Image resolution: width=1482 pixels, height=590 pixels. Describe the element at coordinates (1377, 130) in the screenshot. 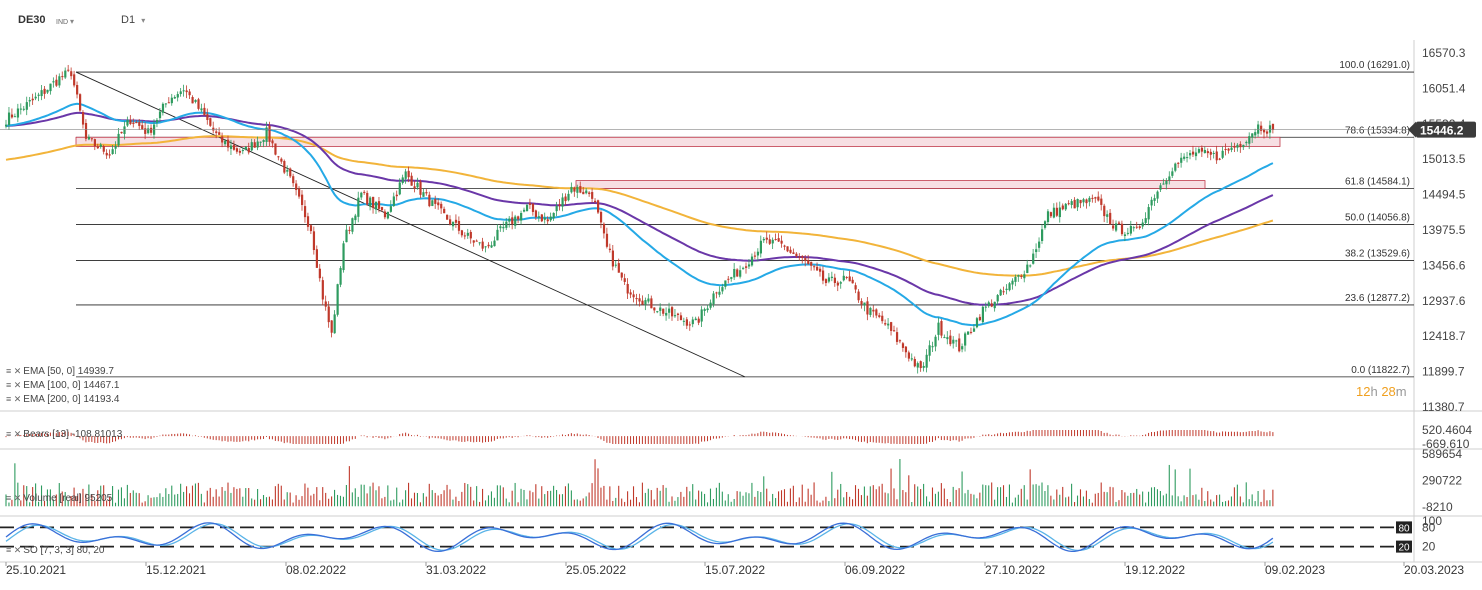

I see `fib-level-label: 78.6 (15334.8)` at that location.